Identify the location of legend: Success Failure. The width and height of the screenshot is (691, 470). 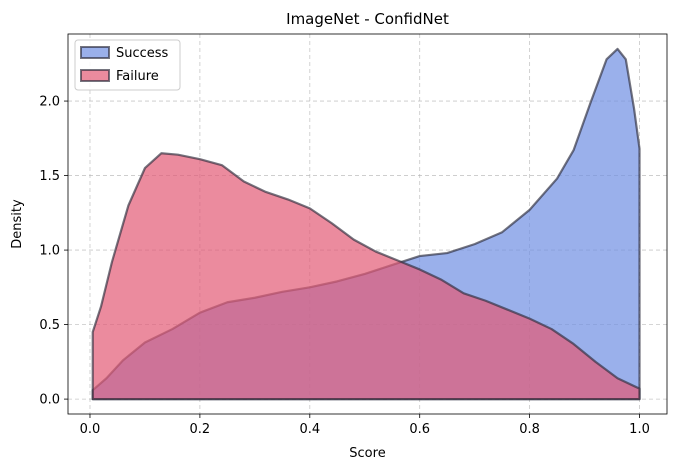
(127, 65).